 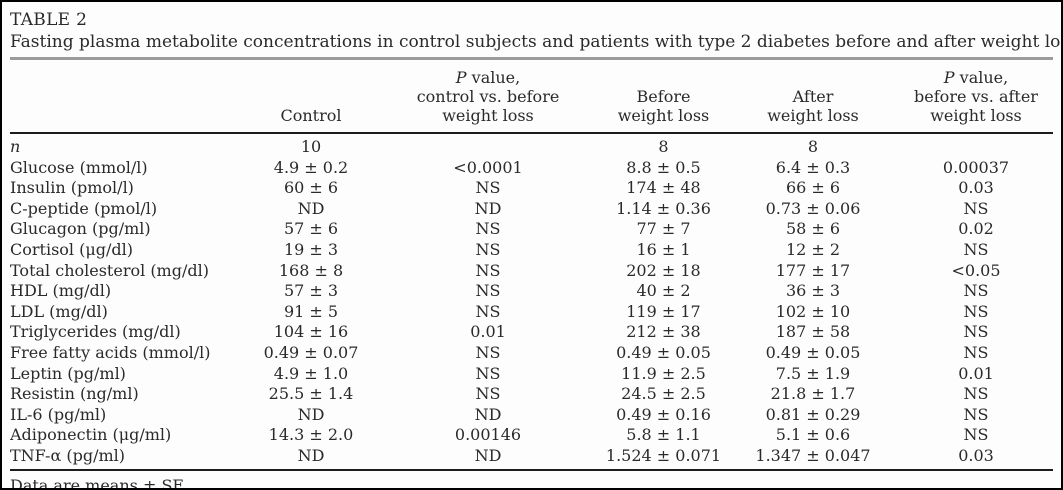 What do you see at coordinates (311, 394) in the screenshot?
I see `cell-control: 25.5 ± 1.4` at bounding box center [311, 394].